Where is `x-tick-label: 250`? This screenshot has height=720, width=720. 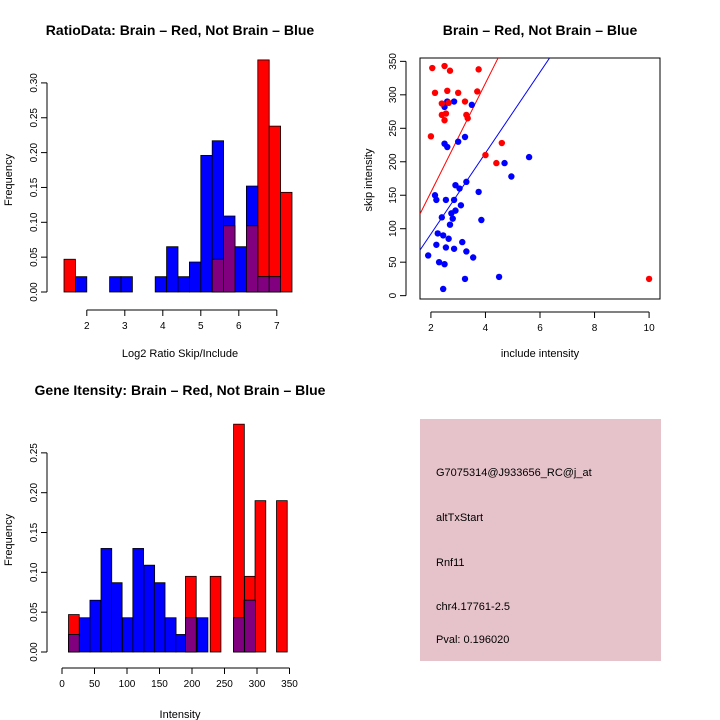
x-tick-label: 250 is located at coordinates (224, 684).